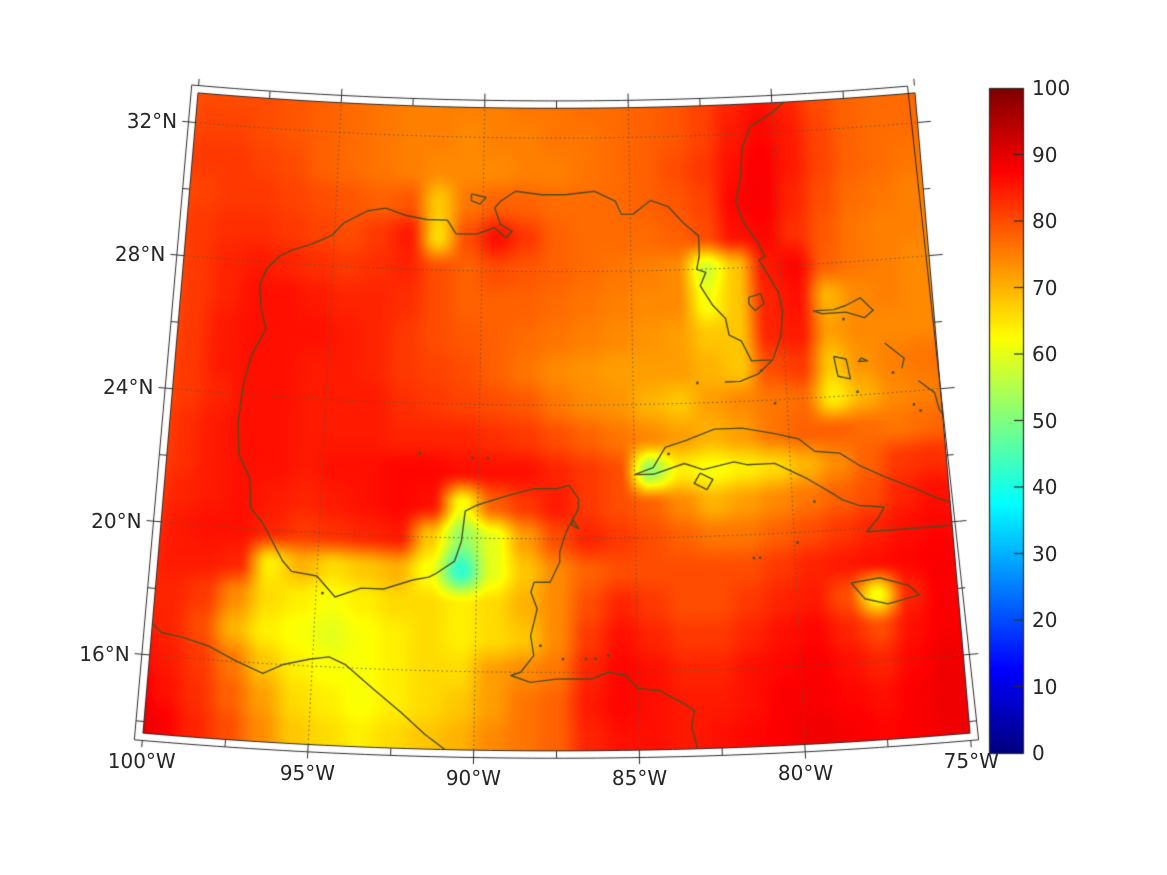 This screenshot has width=1167, height=875. I want to click on y-tick-label: 20°N, so click(116, 520).